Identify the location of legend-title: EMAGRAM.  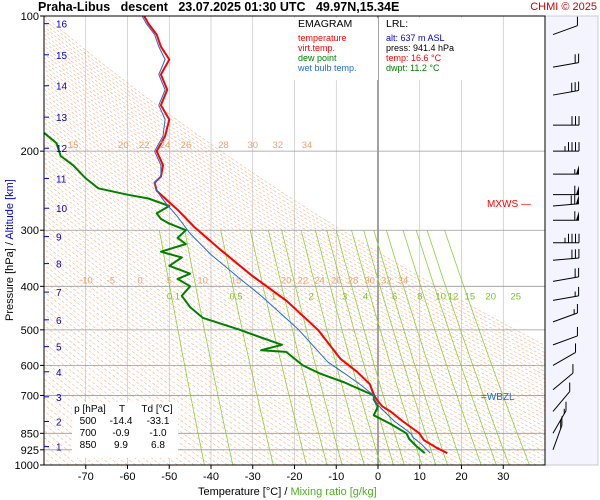
(325, 24).